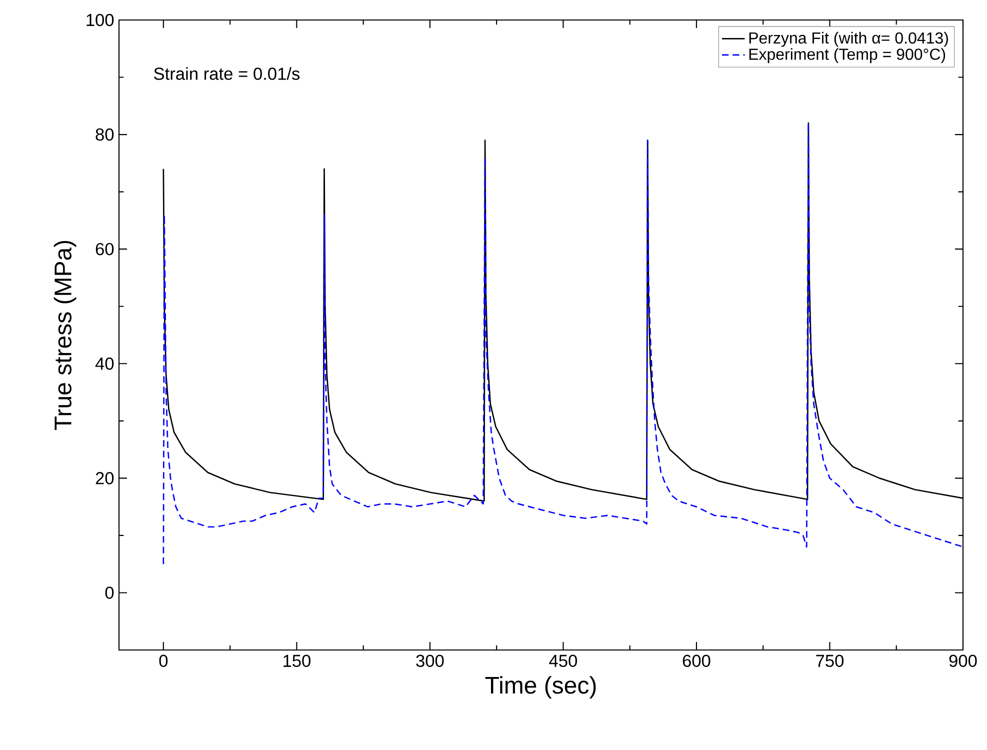  I want to click on x-tick-label: 900, so click(963, 660).